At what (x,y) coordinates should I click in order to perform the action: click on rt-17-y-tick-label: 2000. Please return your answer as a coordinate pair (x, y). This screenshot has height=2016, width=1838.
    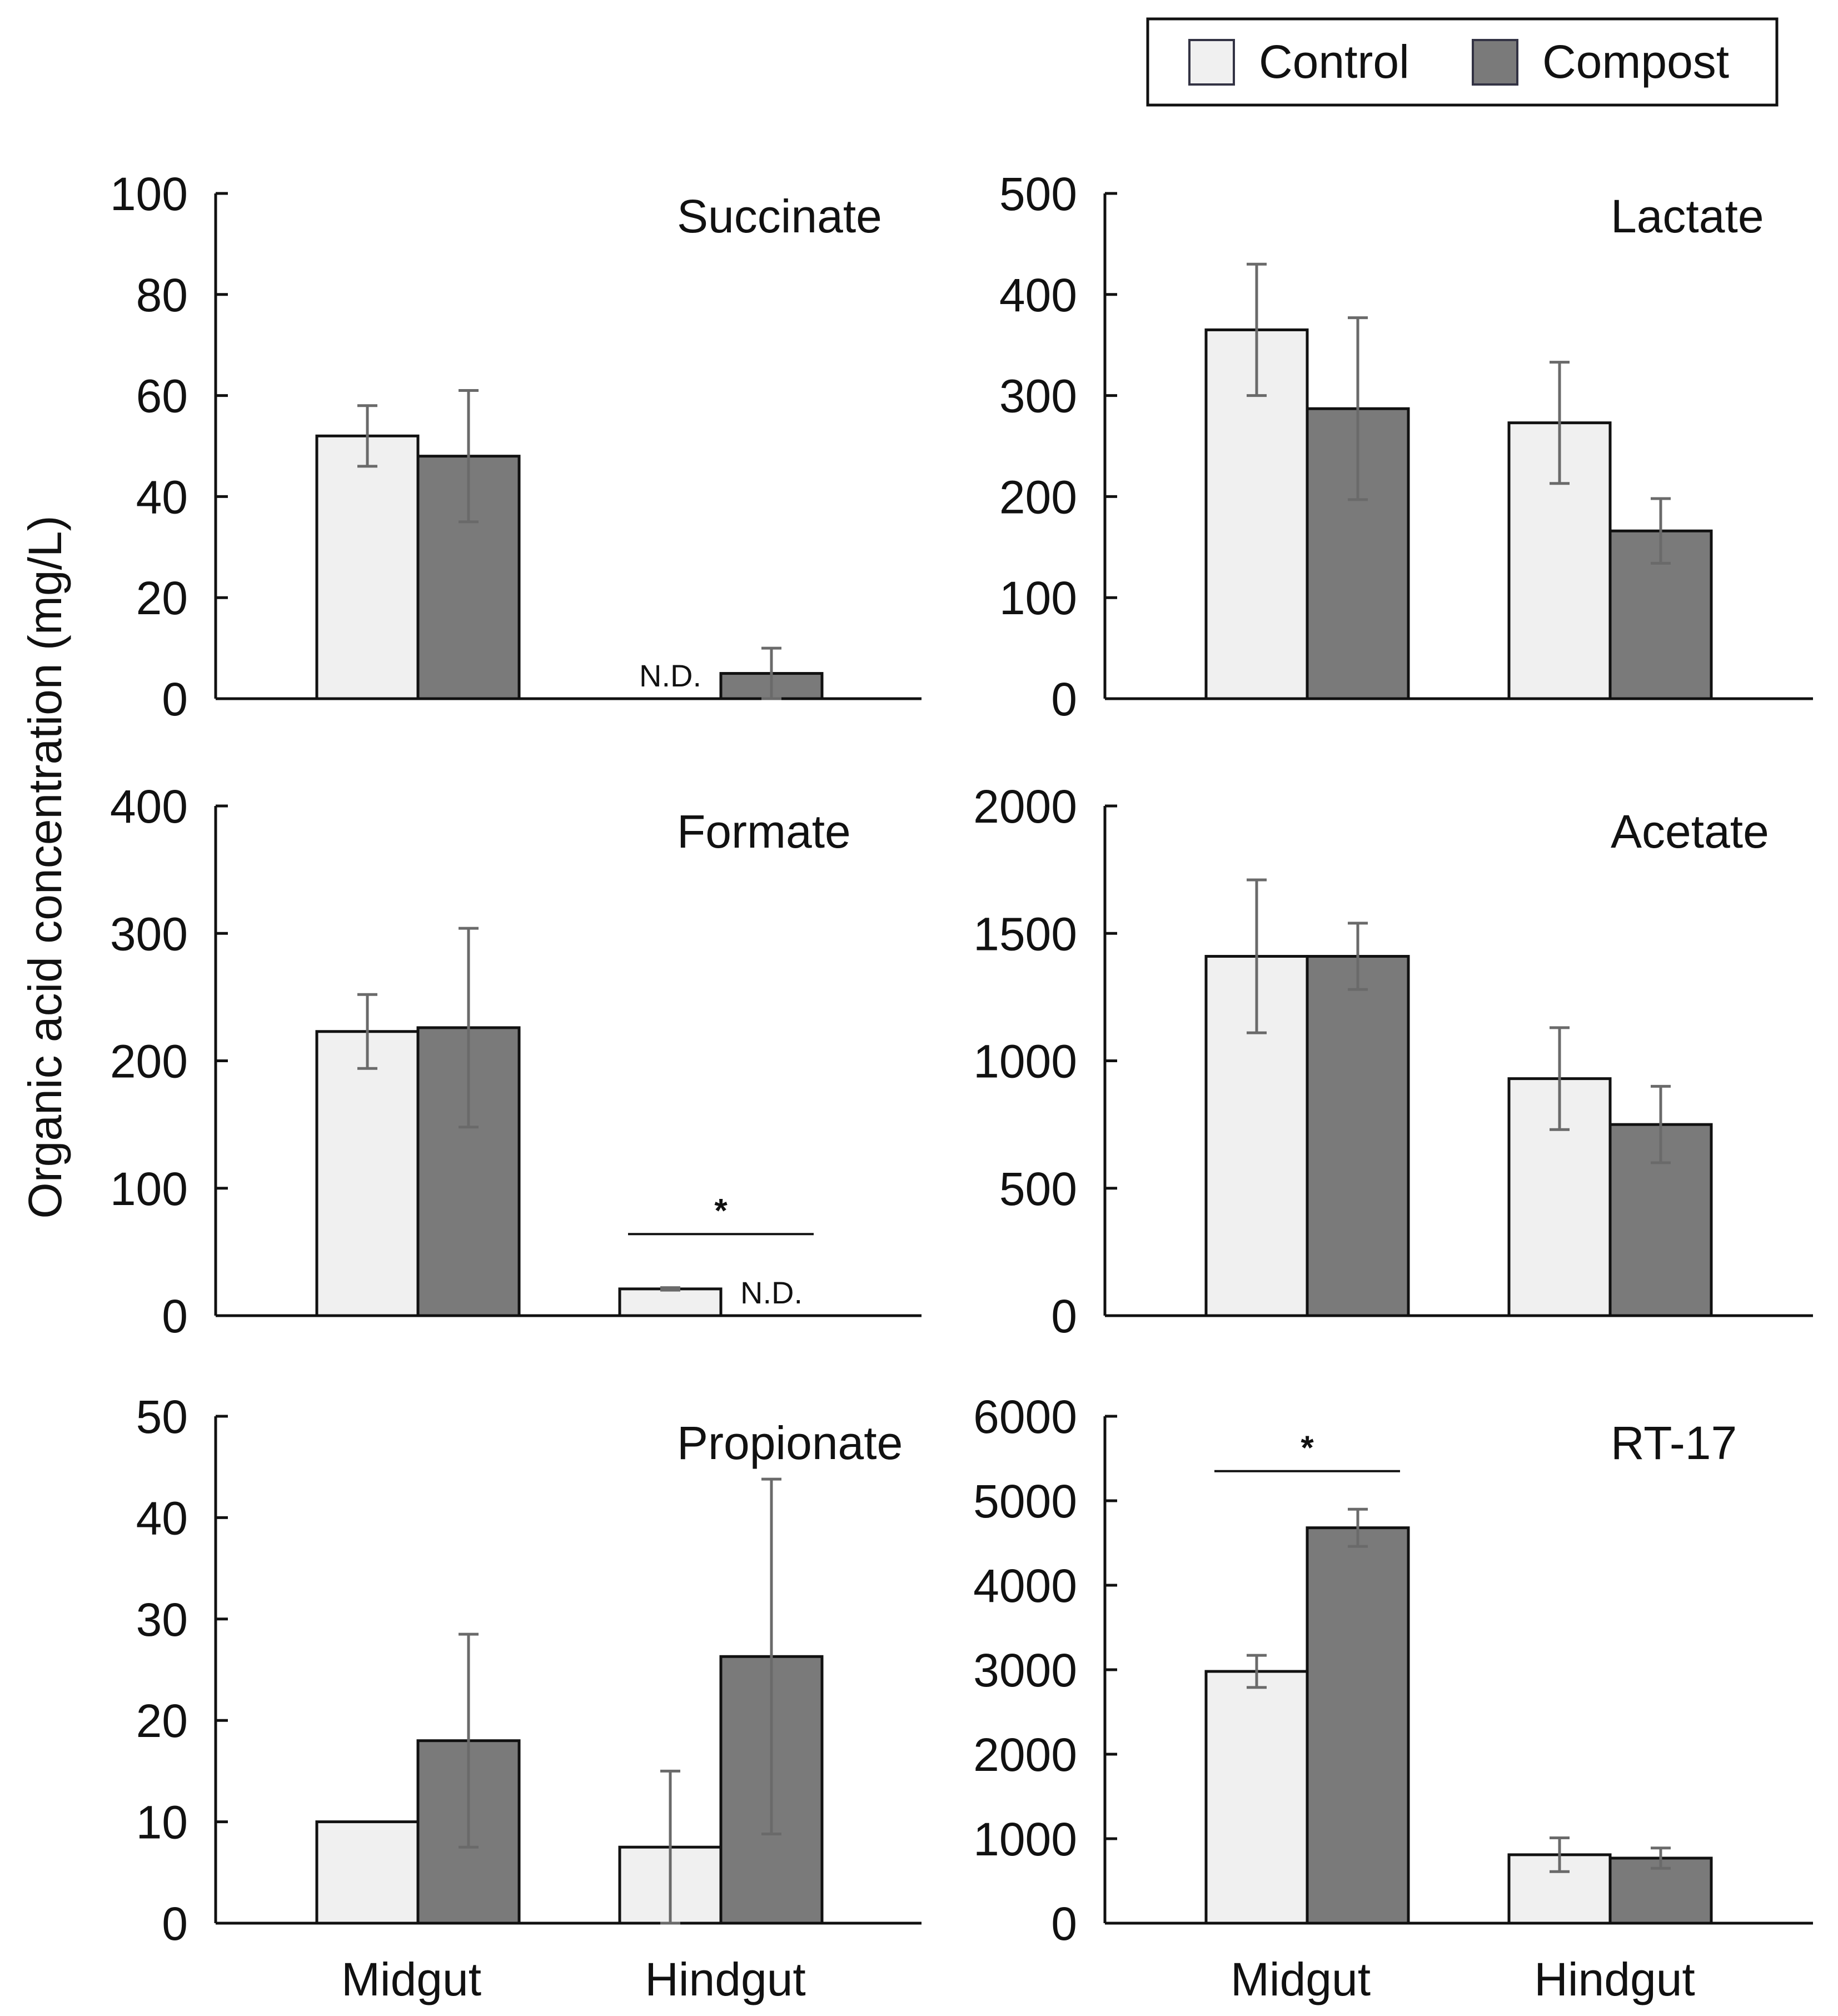
    Looking at the image, I should click on (1025, 1755).